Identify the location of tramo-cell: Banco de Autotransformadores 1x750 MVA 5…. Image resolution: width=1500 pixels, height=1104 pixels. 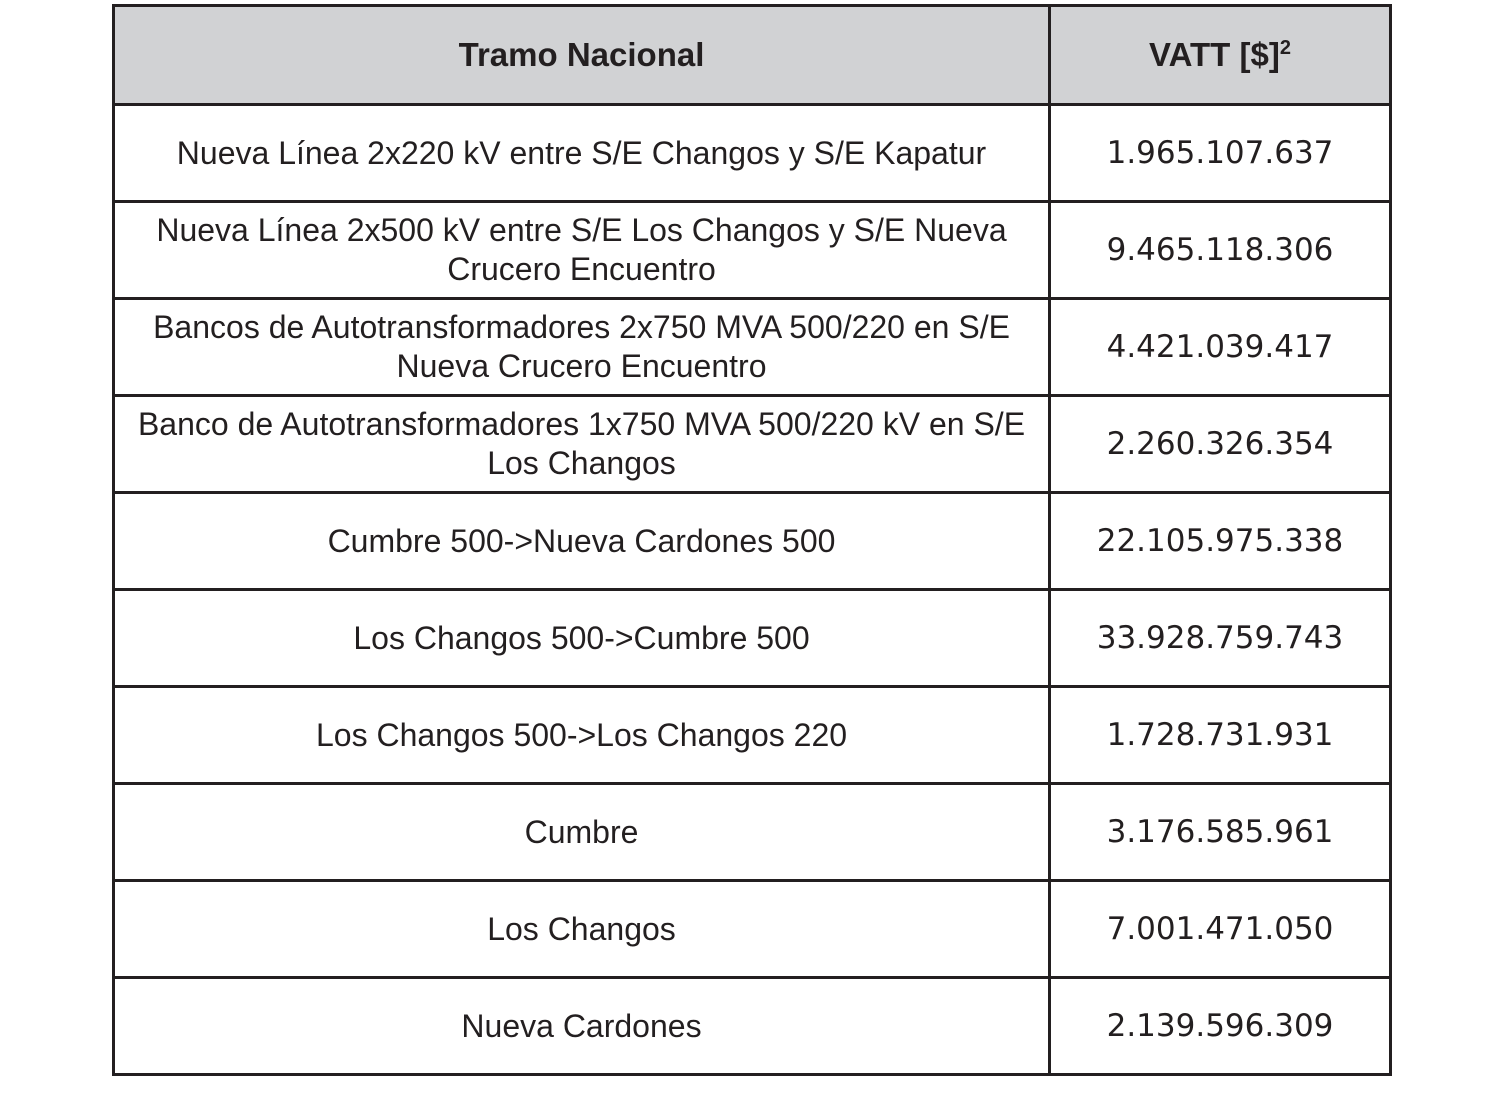
(581, 444).